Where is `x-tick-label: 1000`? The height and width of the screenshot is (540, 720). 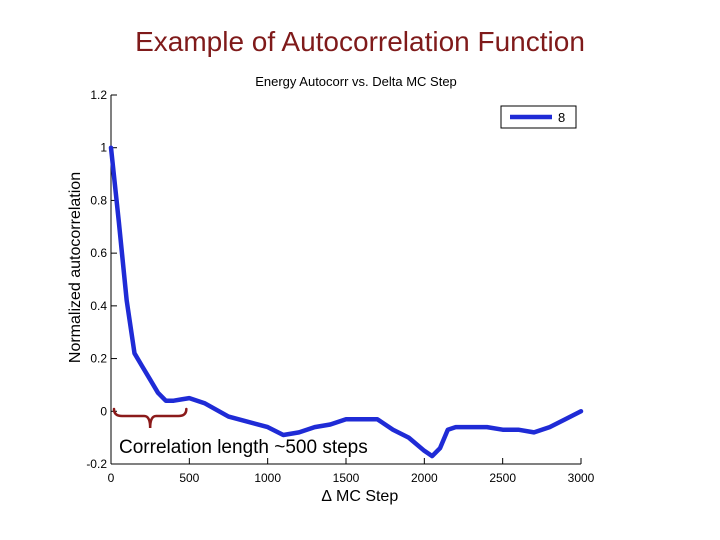
x-tick-label: 1000 is located at coordinates (267, 478).